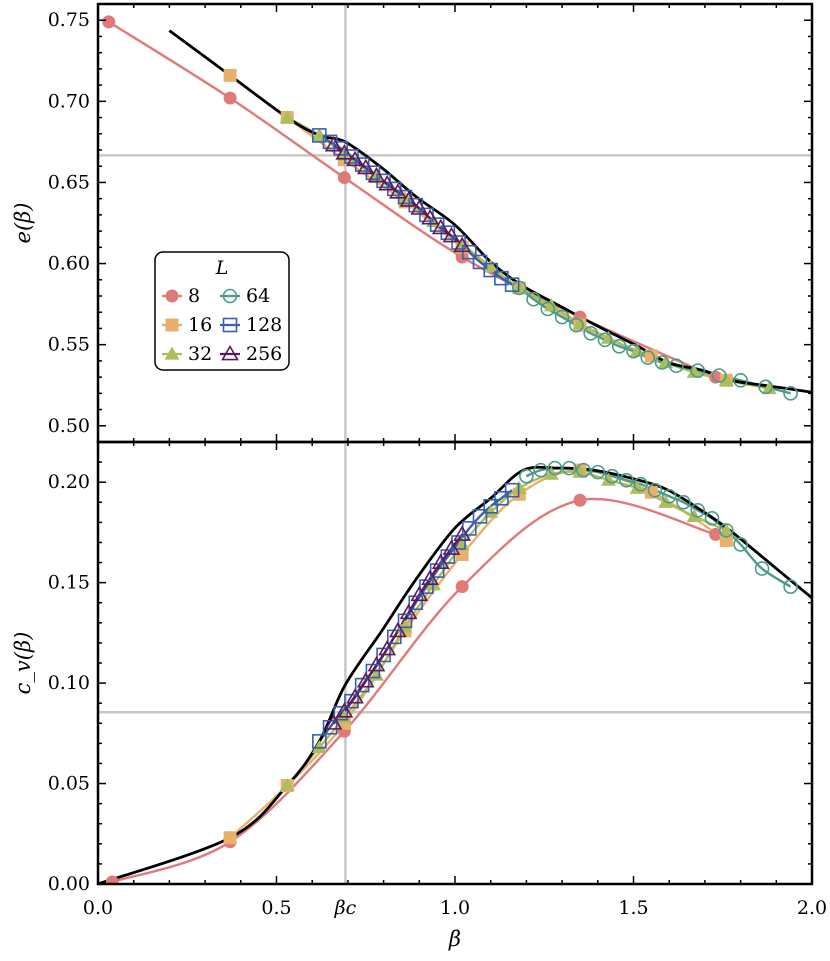 Image resolution: width=830 pixels, height=961 pixels. What do you see at coordinates (454, 939) in the screenshot?
I see `x-axis-label: β` at bounding box center [454, 939].